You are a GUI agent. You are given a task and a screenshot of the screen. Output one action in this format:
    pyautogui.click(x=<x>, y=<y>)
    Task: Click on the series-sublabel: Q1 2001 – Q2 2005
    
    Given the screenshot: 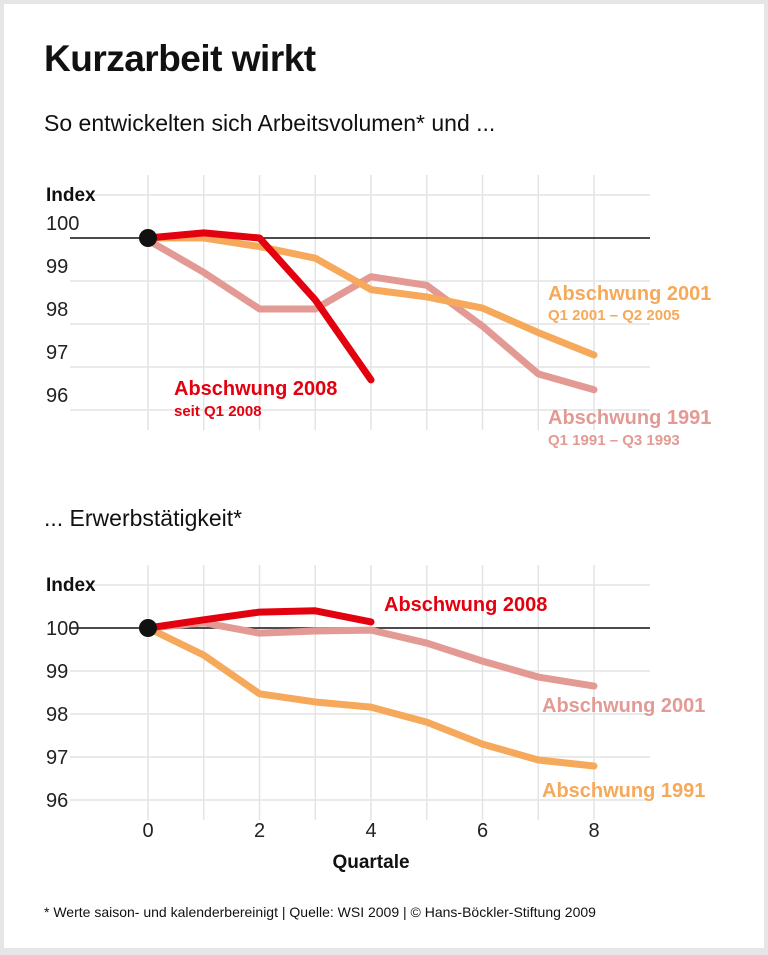 What is the action you would take?
    pyautogui.click(x=614, y=315)
    